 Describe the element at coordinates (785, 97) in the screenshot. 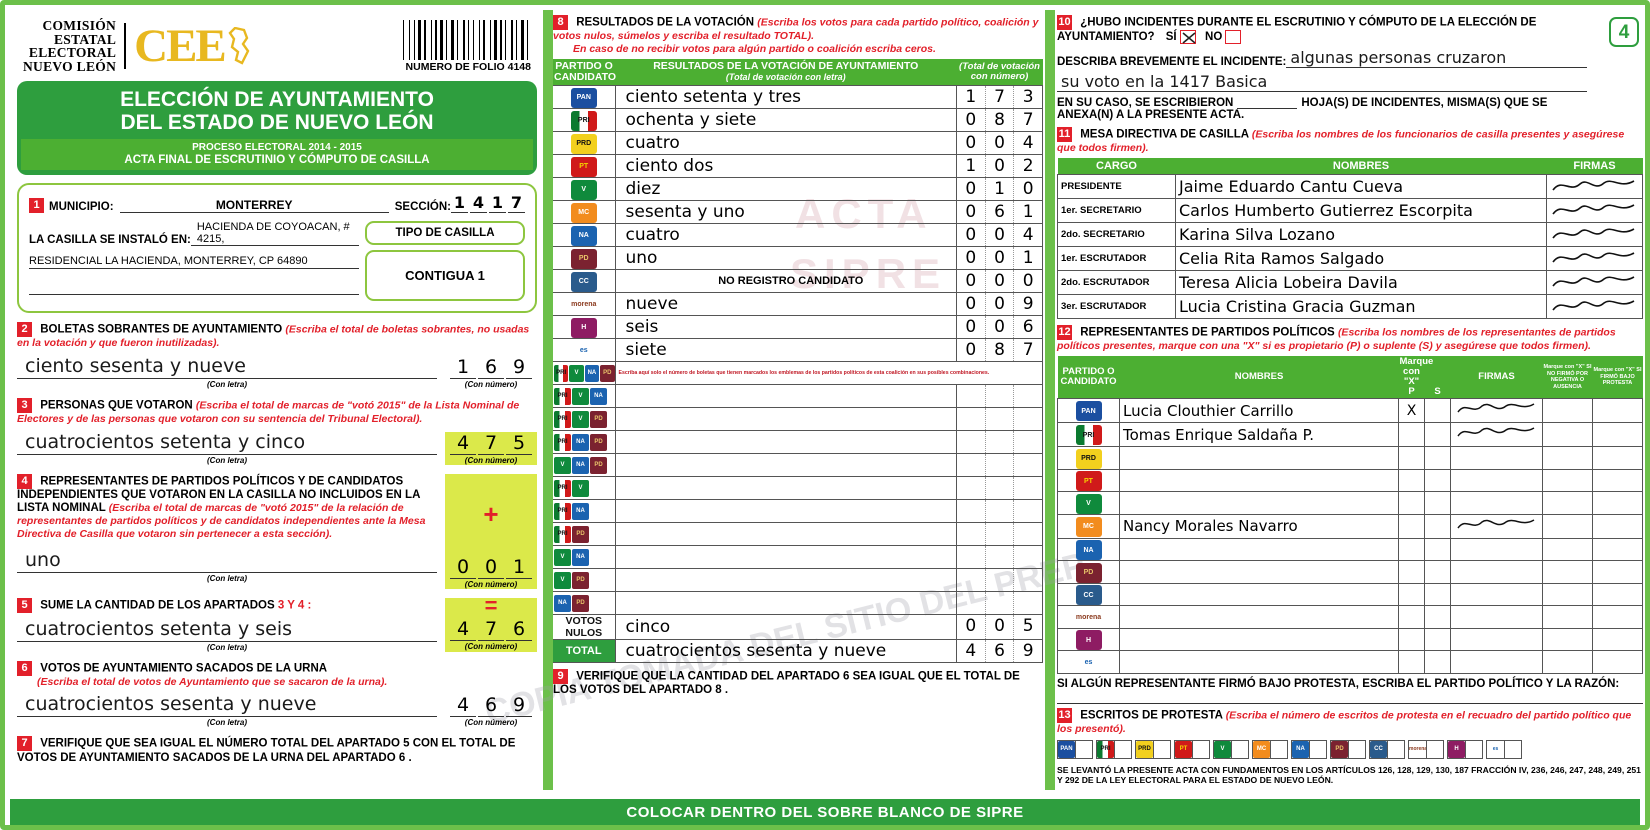

I see `vote-row-letra: ciento setenta y tres` at that location.